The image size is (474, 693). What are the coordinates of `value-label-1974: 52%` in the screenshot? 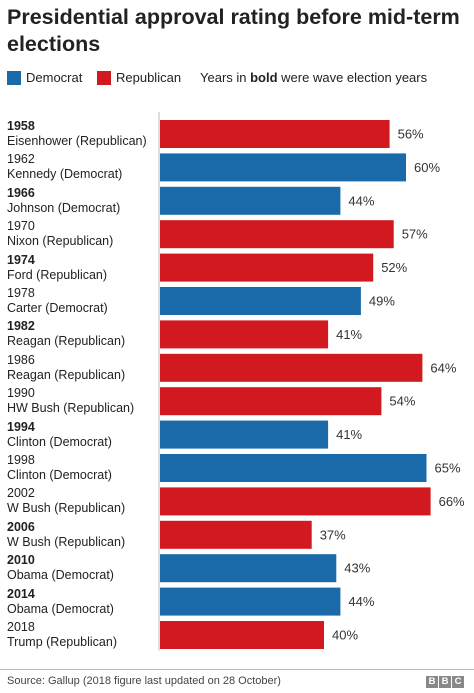 It's located at (394, 267).